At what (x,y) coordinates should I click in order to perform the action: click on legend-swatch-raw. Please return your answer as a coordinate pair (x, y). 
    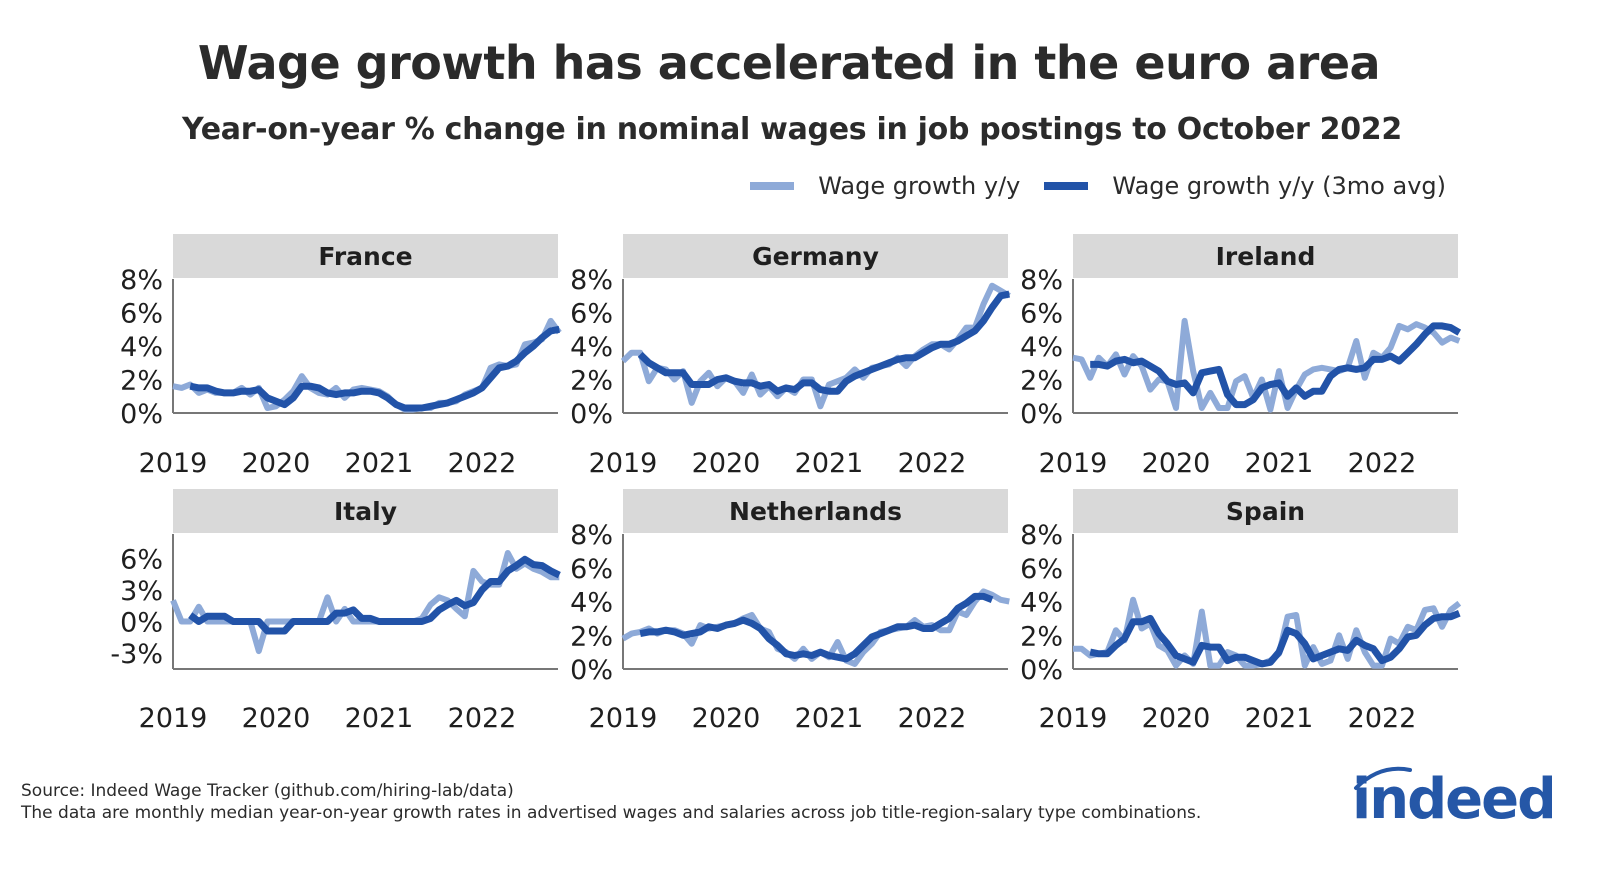
    Looking at the image, I should click on (772, 186).